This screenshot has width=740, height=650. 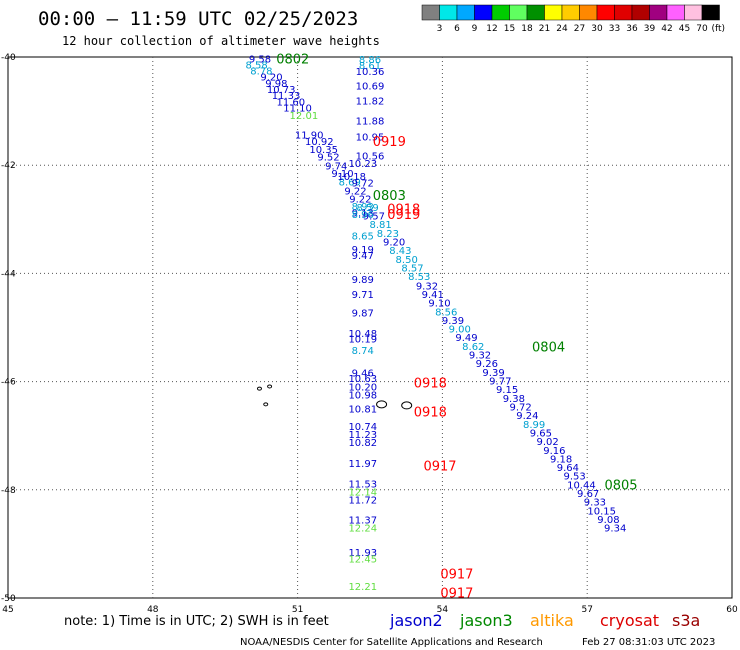 I want to click on legend-unit: (ft), so click(x=719, y=29).